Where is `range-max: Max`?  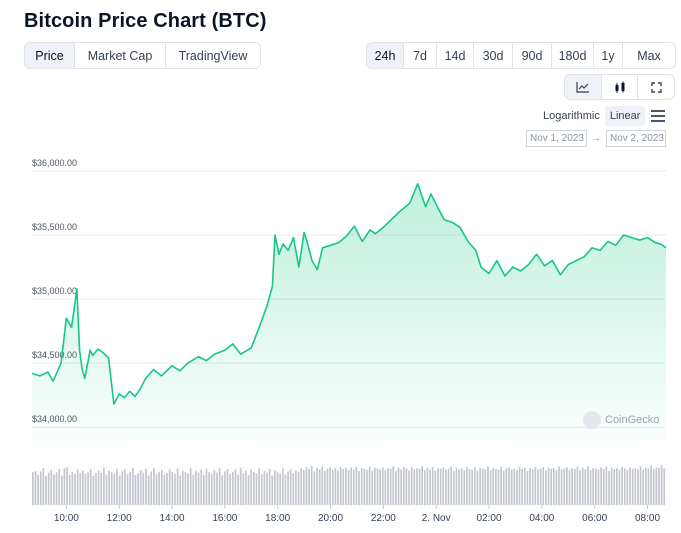 range-max: Max is located at coordinates (649, 55).